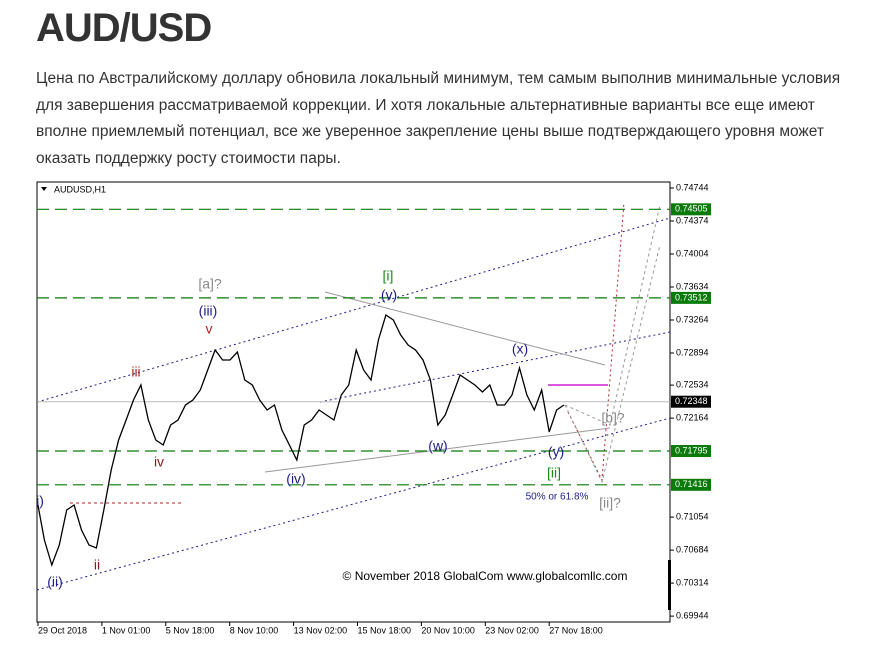 This screenshot has height=647, width=880. What do you see at coordinates (692, 319) in the screenshot?
I see `y-tick-label: 0.73264` at bounding box center [692, 319].